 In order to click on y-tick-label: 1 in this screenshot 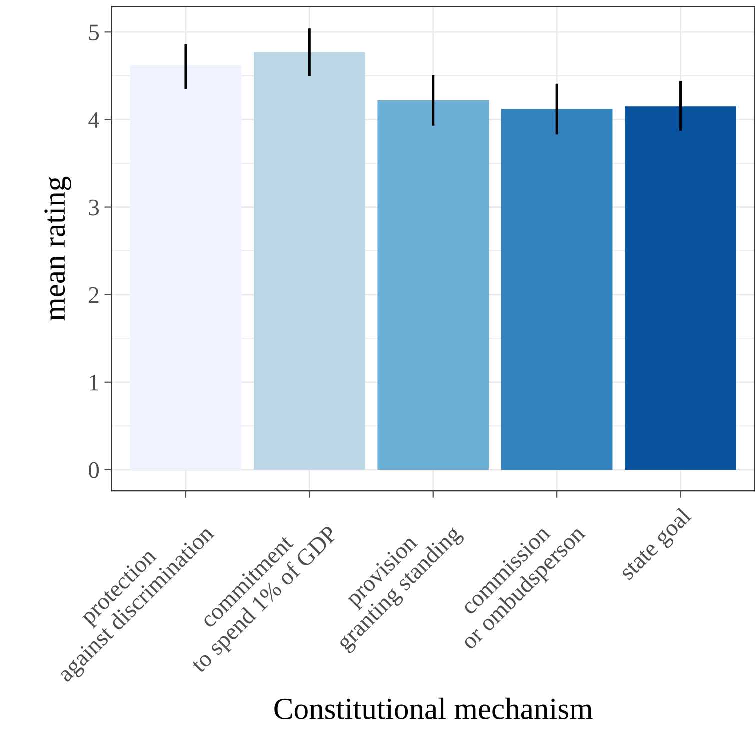, I will do `click(94, 382)`.